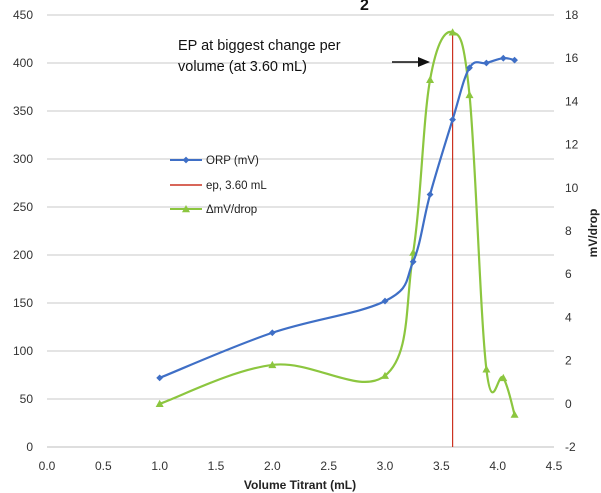 Image resolution: width=601 pixels, height=493 pixels. Describe the element at coordinates (23, 159) in the screenshot. I see `left-y-tick-label: 300` at that location.